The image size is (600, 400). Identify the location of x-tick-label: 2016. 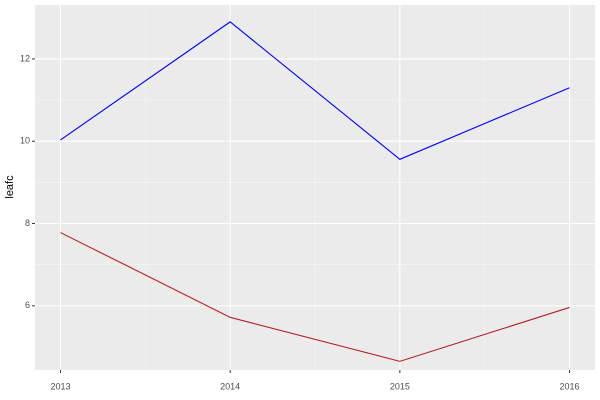
(570, 386).